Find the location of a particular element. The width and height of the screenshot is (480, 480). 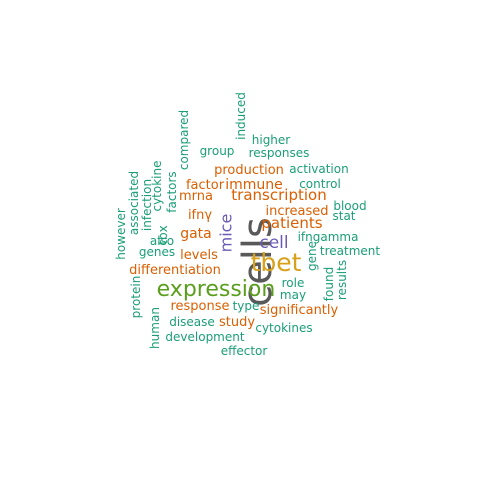

word-significantly: significantly is located at coordinates (299, 310).